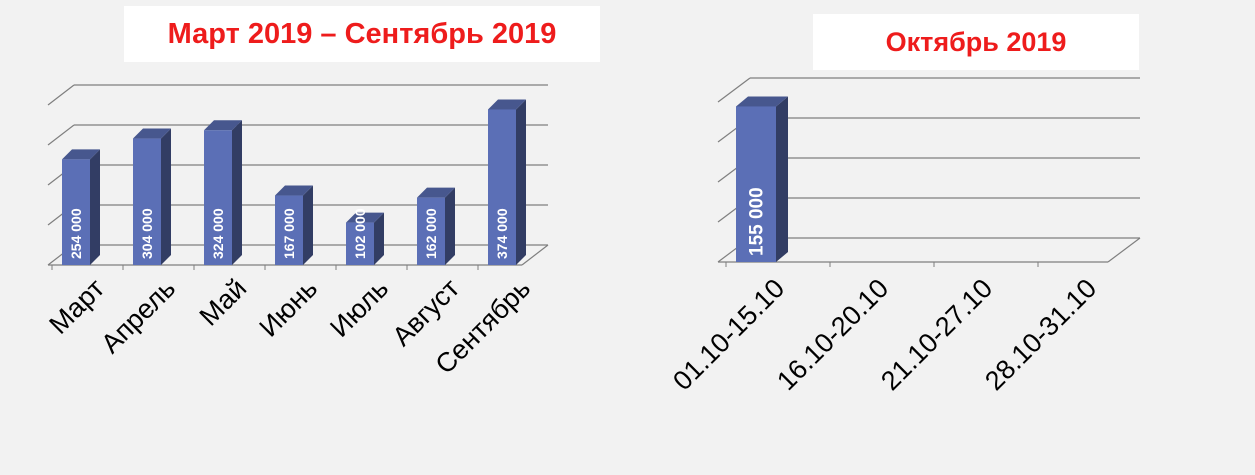 This screenshot has height=475, width=1255. What do you see at coordinates (289, 233) in the screenshot?
I see `value-label: 167 000` at bounding box center [289, 233].